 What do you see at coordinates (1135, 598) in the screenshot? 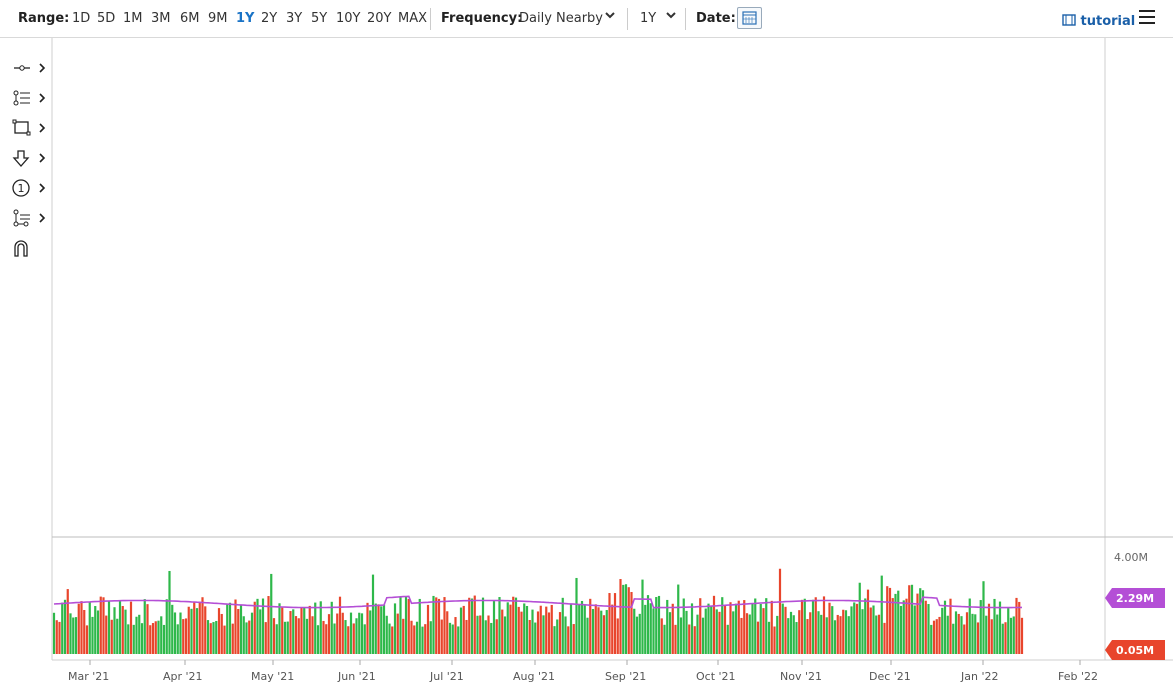
I see `svg-text: 2.29M` at bounding box center [1135, 598].